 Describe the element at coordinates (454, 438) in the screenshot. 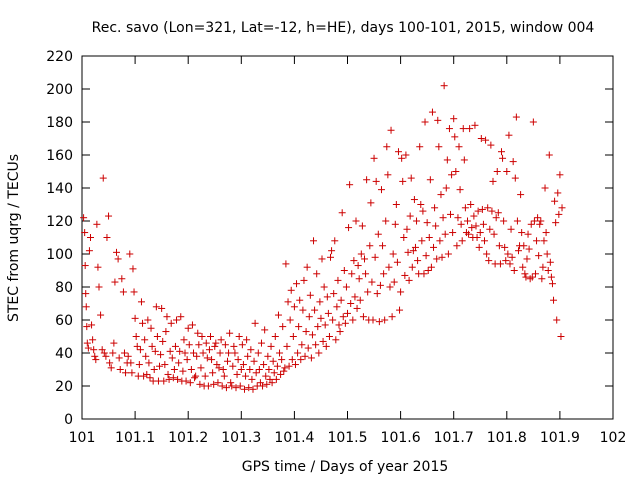

I see `x-tick-label: 101.7` at that location.